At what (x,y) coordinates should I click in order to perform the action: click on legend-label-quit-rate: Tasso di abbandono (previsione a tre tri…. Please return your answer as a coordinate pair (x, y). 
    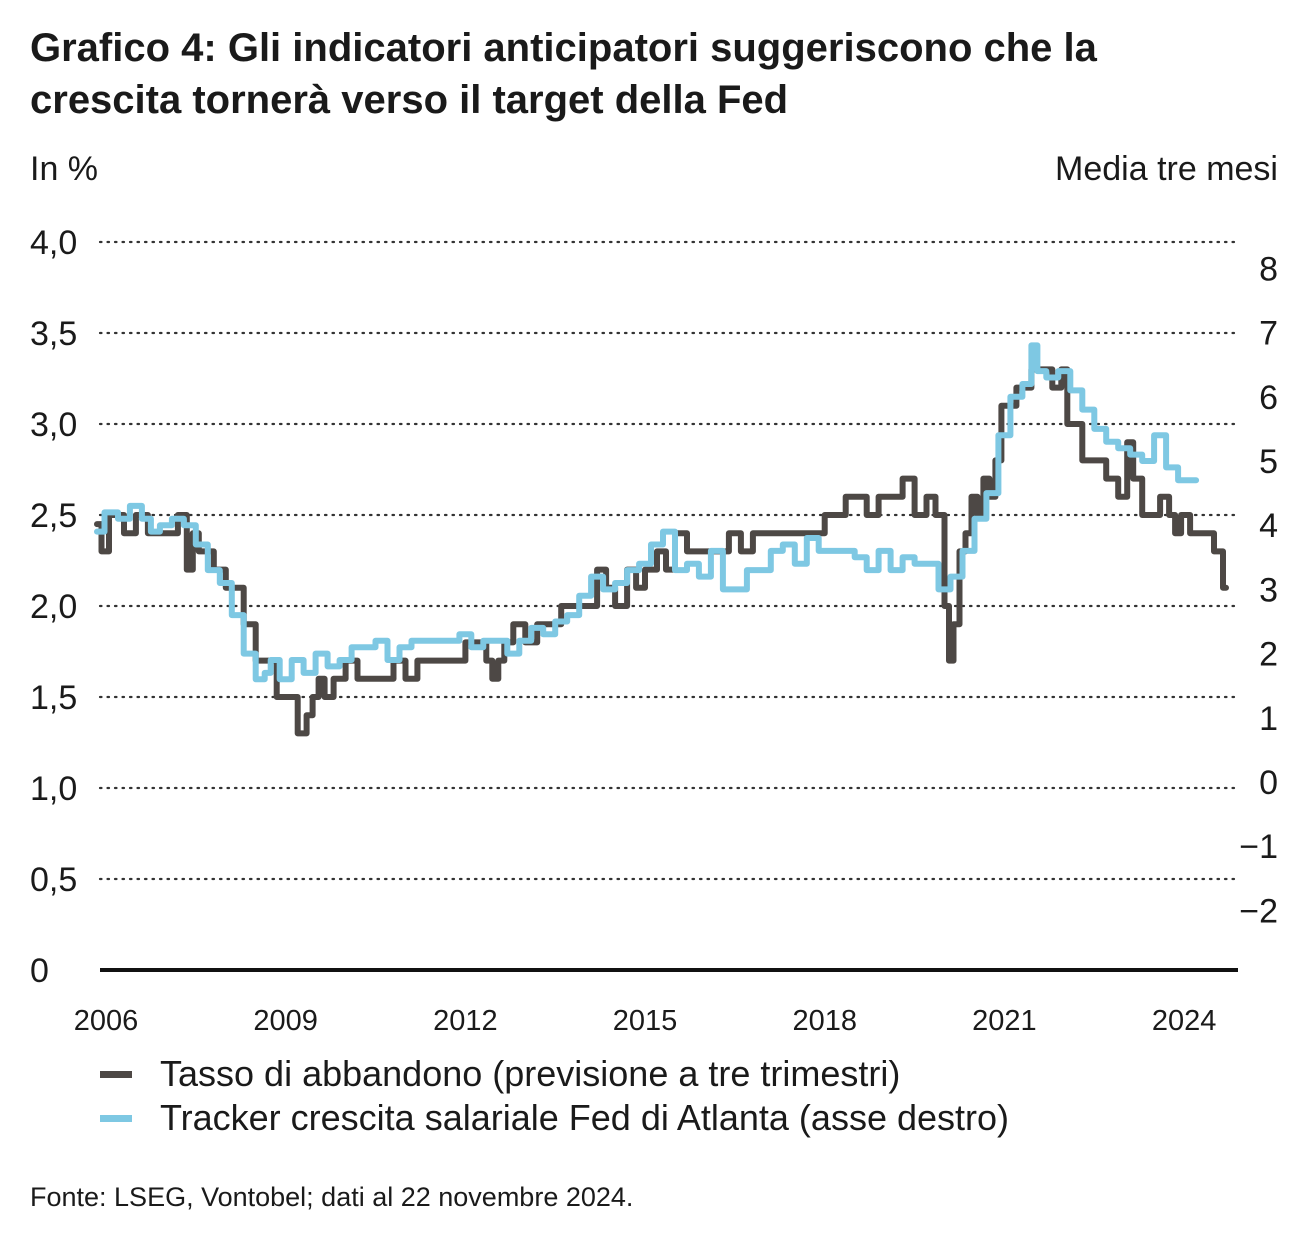
    Looking at the image, I should click on (530, 1073).